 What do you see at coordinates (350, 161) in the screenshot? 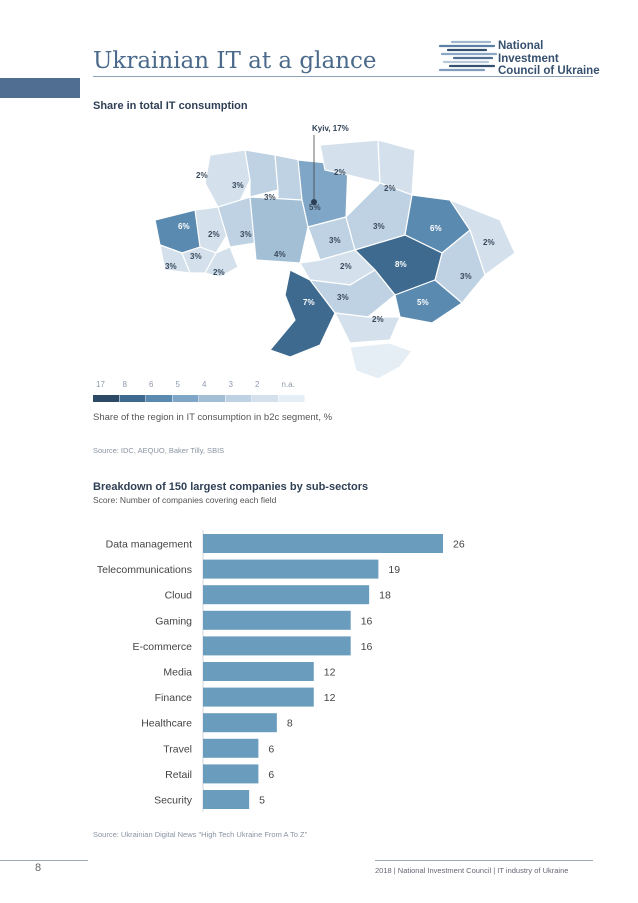
I see `region-chernihiv` at bounding box center [350, 161].